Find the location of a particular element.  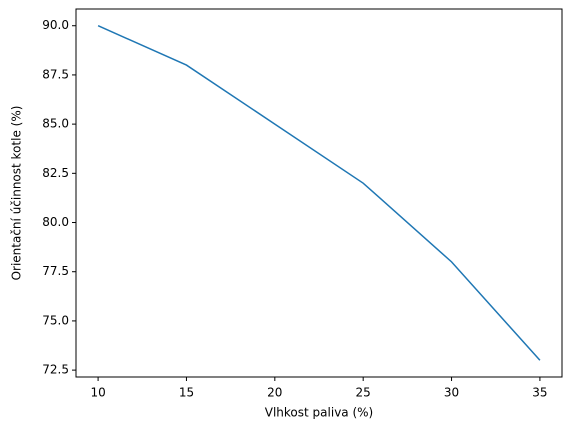

y-tick-label: 80.0 is located at coordinates (55, 222).